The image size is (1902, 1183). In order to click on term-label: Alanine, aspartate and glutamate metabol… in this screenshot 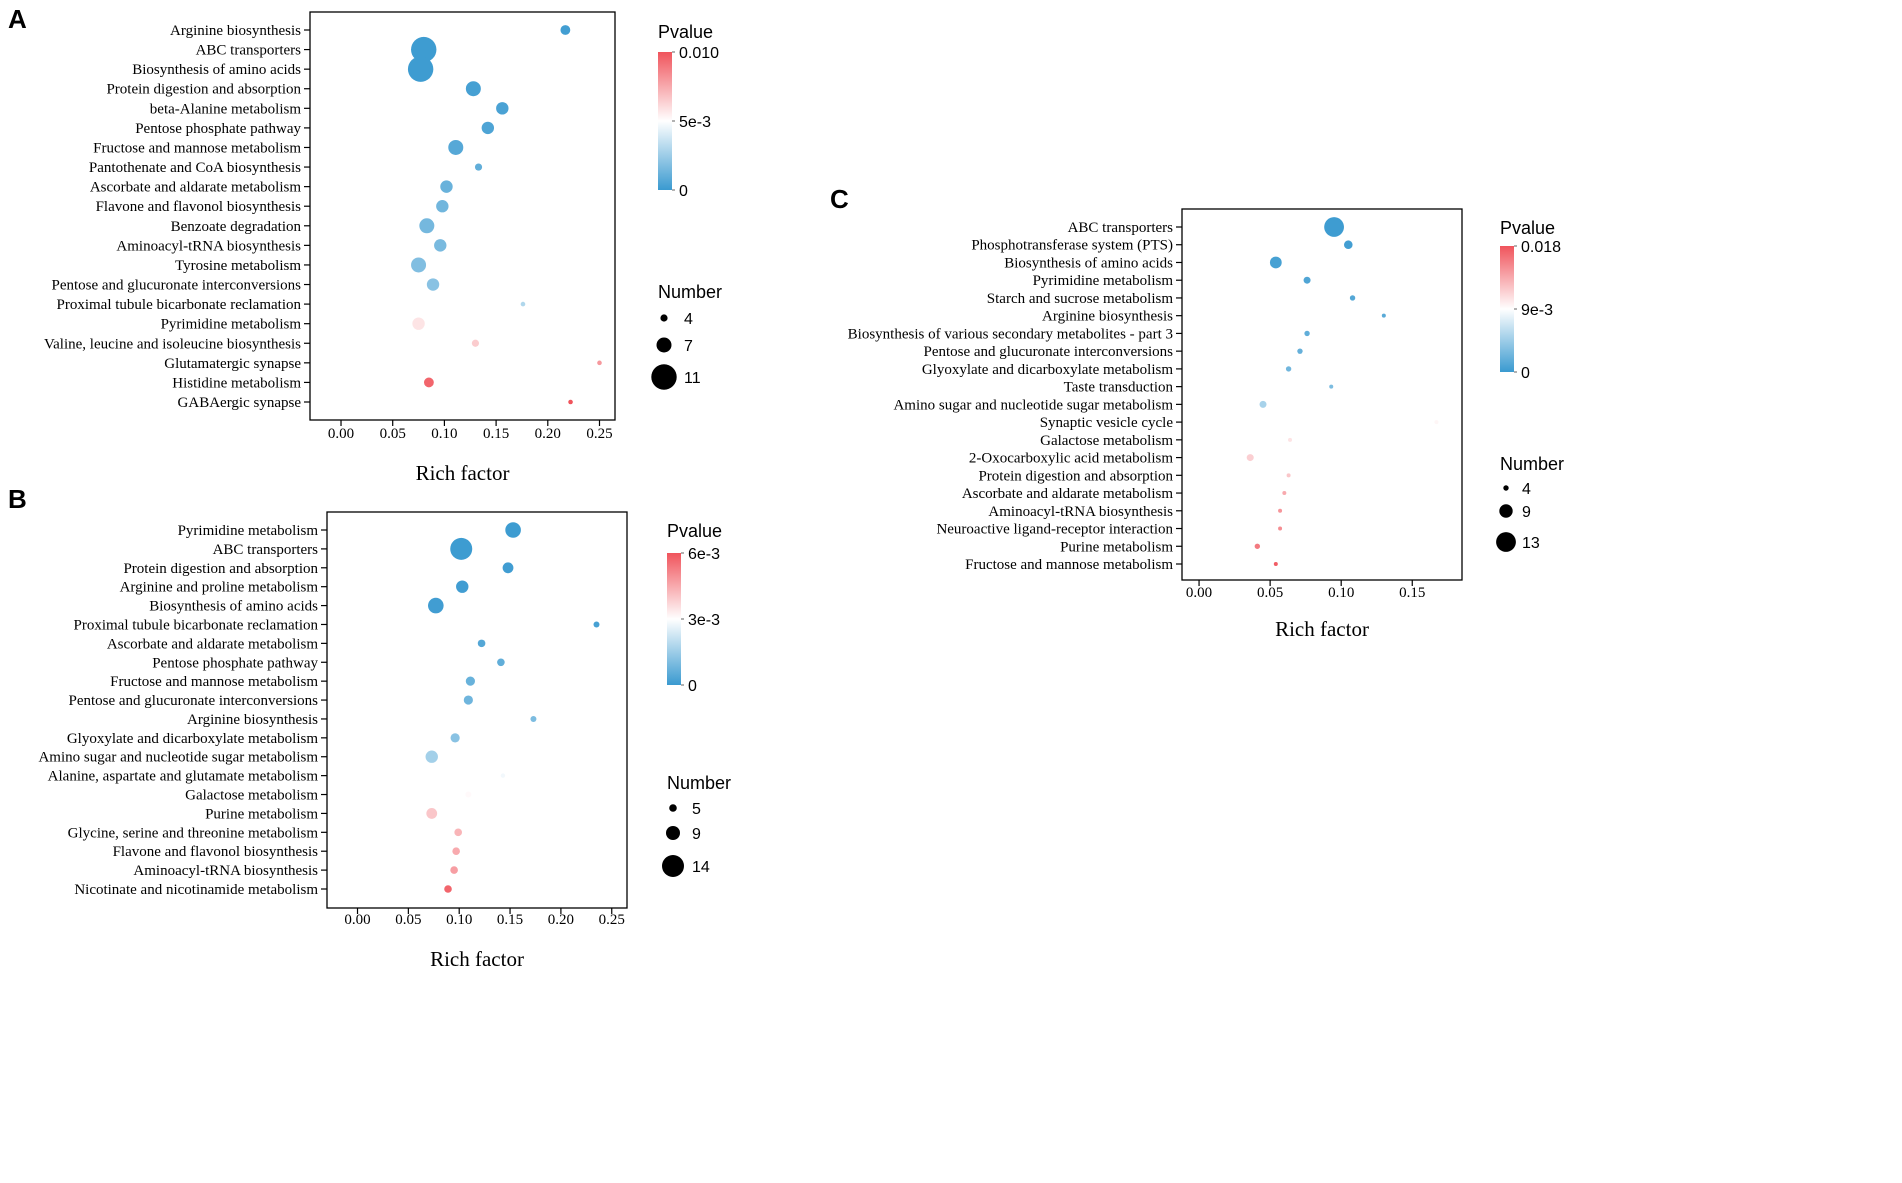, I will do `click(183, 777)`.